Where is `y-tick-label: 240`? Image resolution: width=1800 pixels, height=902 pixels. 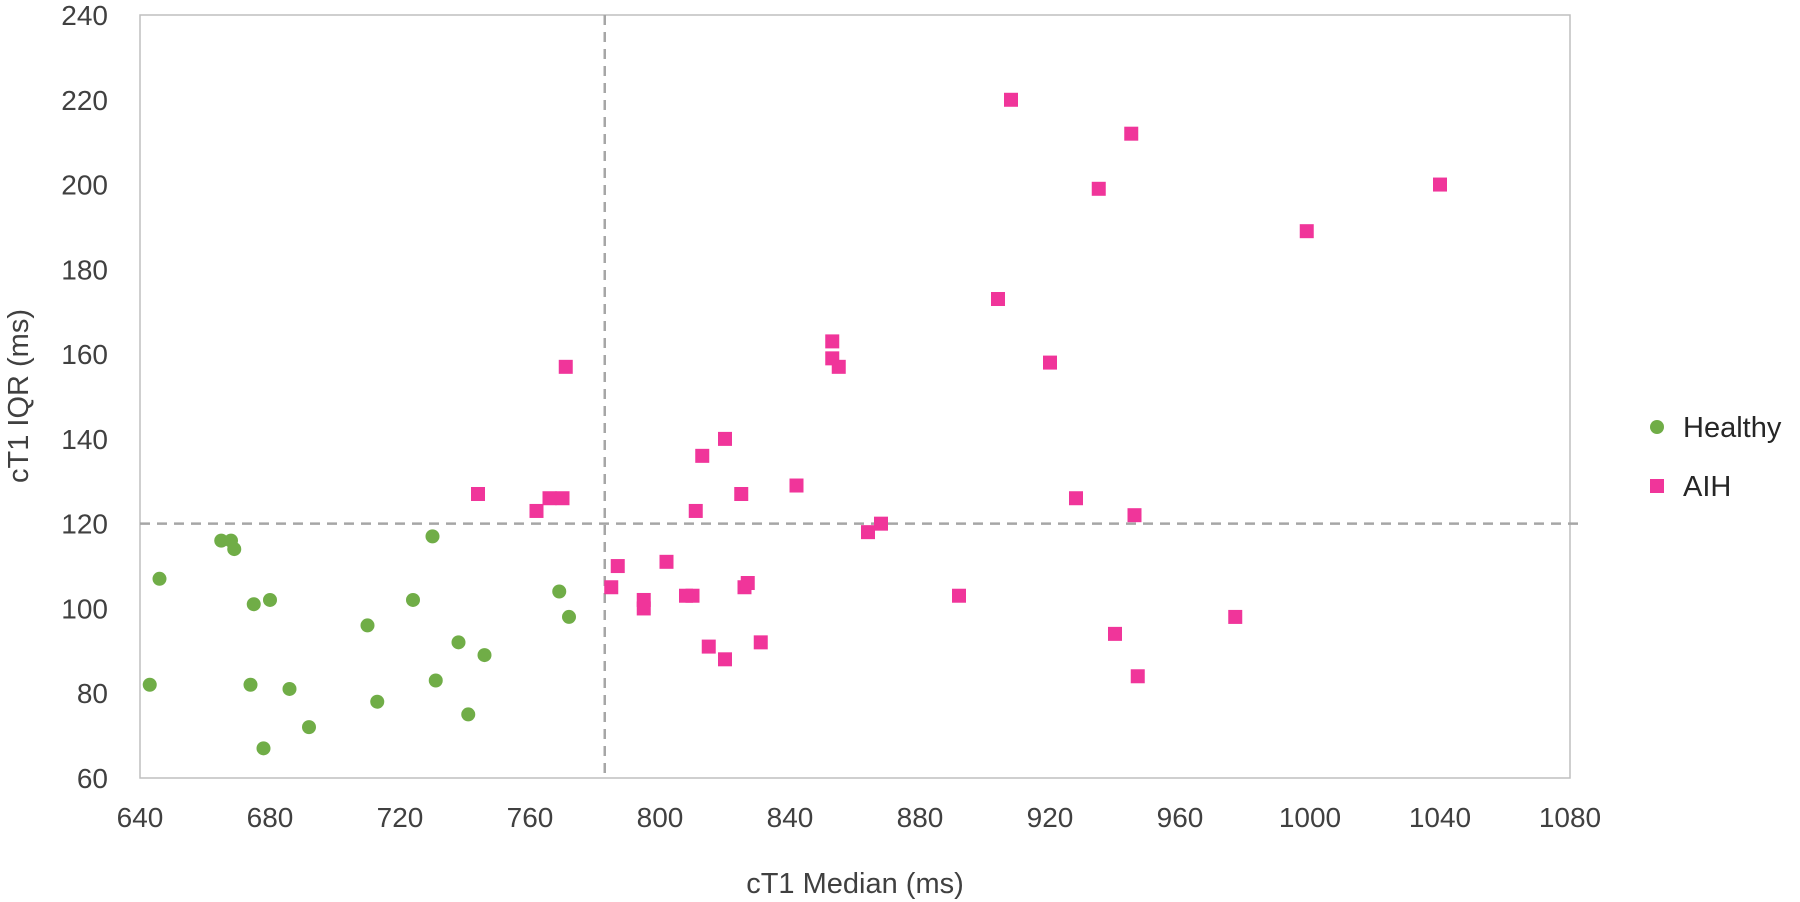 y-tick-label: 240 is located at coordinates (84, 15).